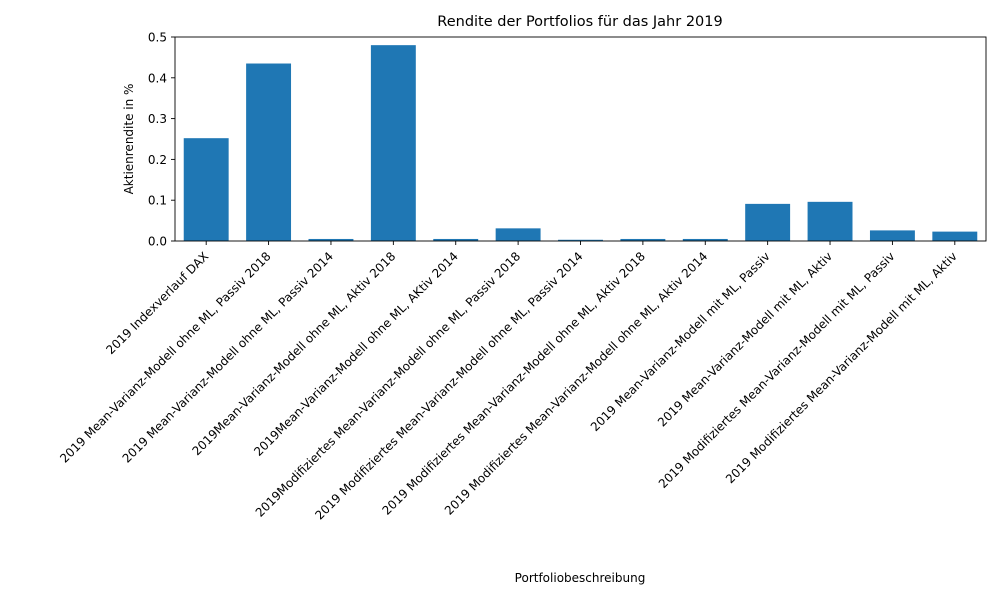  I want to click on y-tick-label-5: 0.5, so click(157, 38).